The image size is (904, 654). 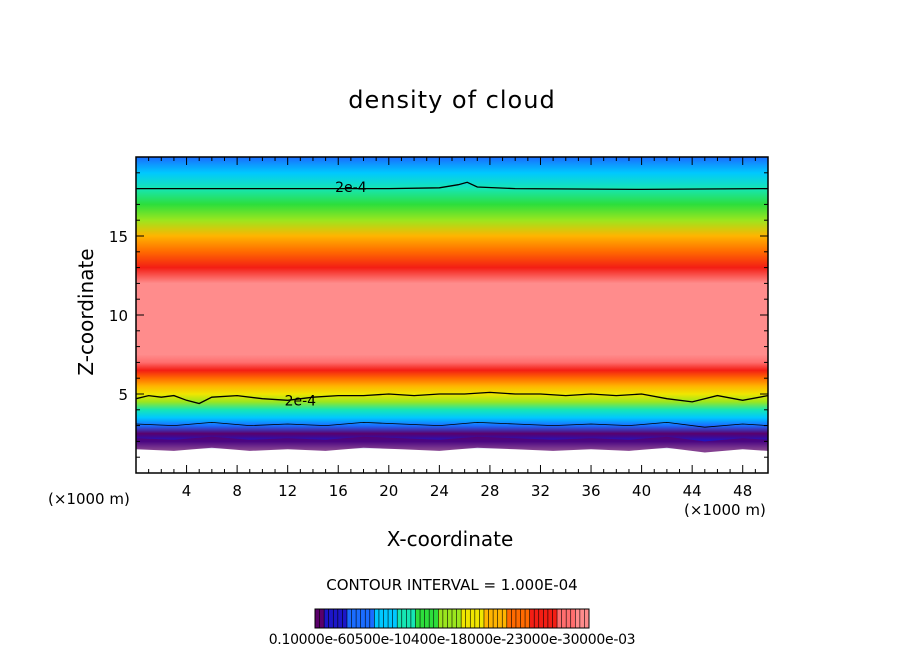 I want to click on contour-2e-4-lower, so click(x=452, y=398).